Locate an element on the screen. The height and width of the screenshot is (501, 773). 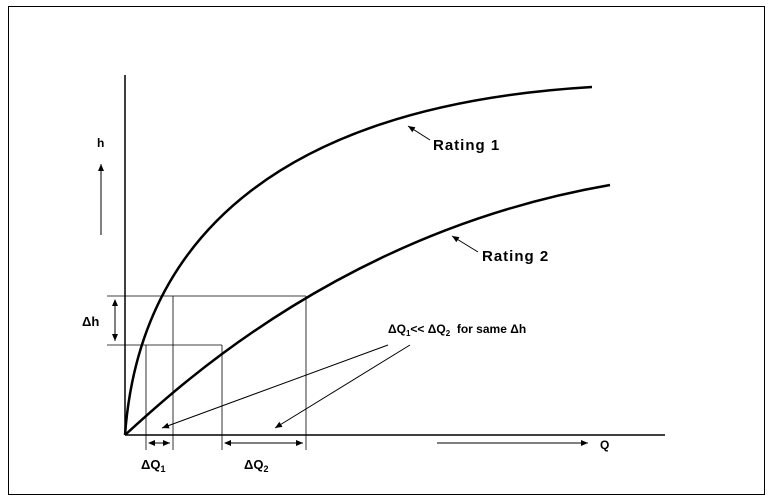
h-axis-label: h is located at coordinates (100, 143).